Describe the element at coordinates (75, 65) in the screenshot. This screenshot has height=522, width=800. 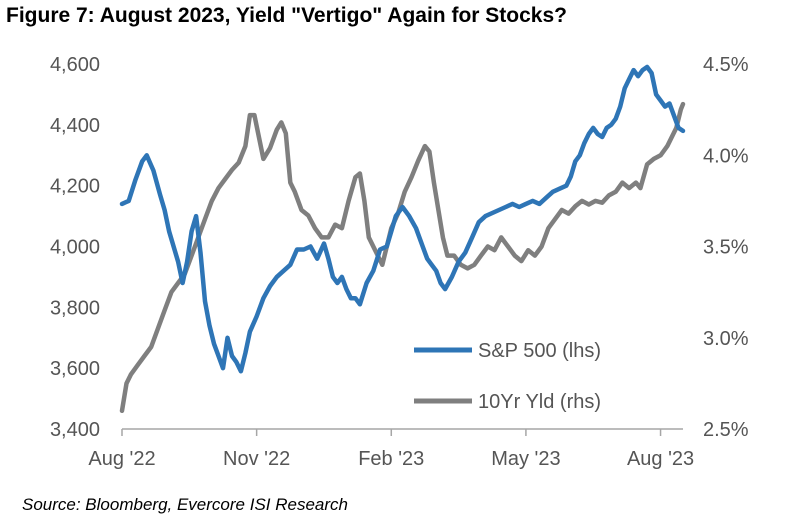
I see `y-left-tick-label: 4,600` at that location.